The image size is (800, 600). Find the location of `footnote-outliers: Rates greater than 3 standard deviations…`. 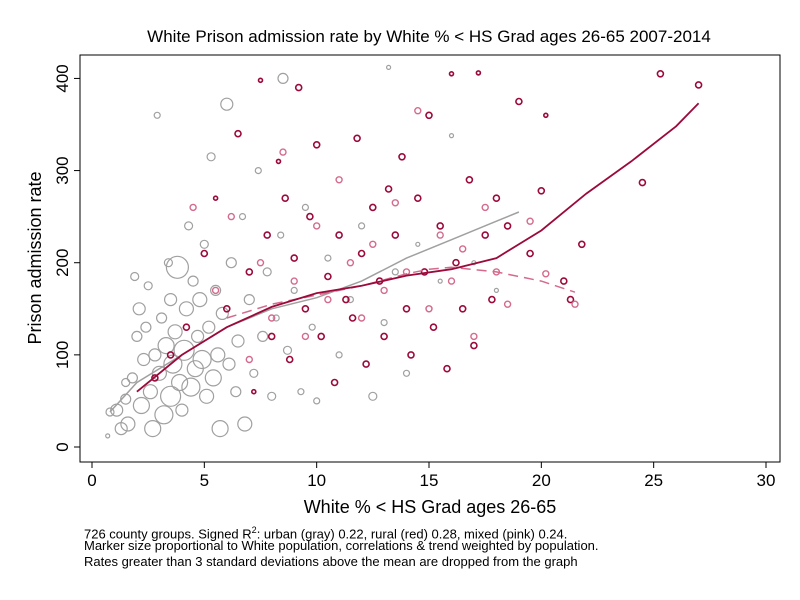

footnote-outliers: Rates greater than 3 standard deviations… is located at coordinates (331, 561).